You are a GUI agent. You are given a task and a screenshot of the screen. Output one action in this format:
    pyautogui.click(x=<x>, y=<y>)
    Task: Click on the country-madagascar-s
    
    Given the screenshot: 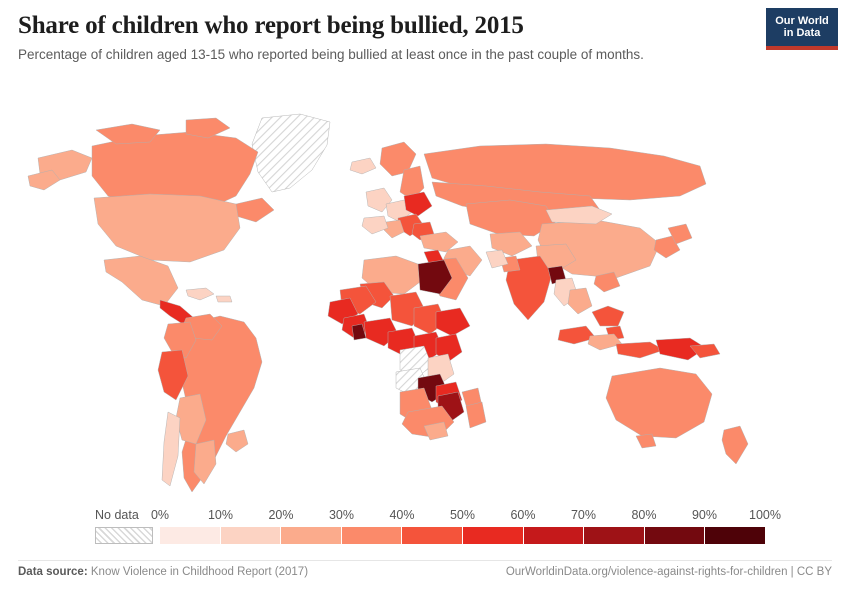 What is the action you would take?
    pyautogui.click(x=476, y=415)
    